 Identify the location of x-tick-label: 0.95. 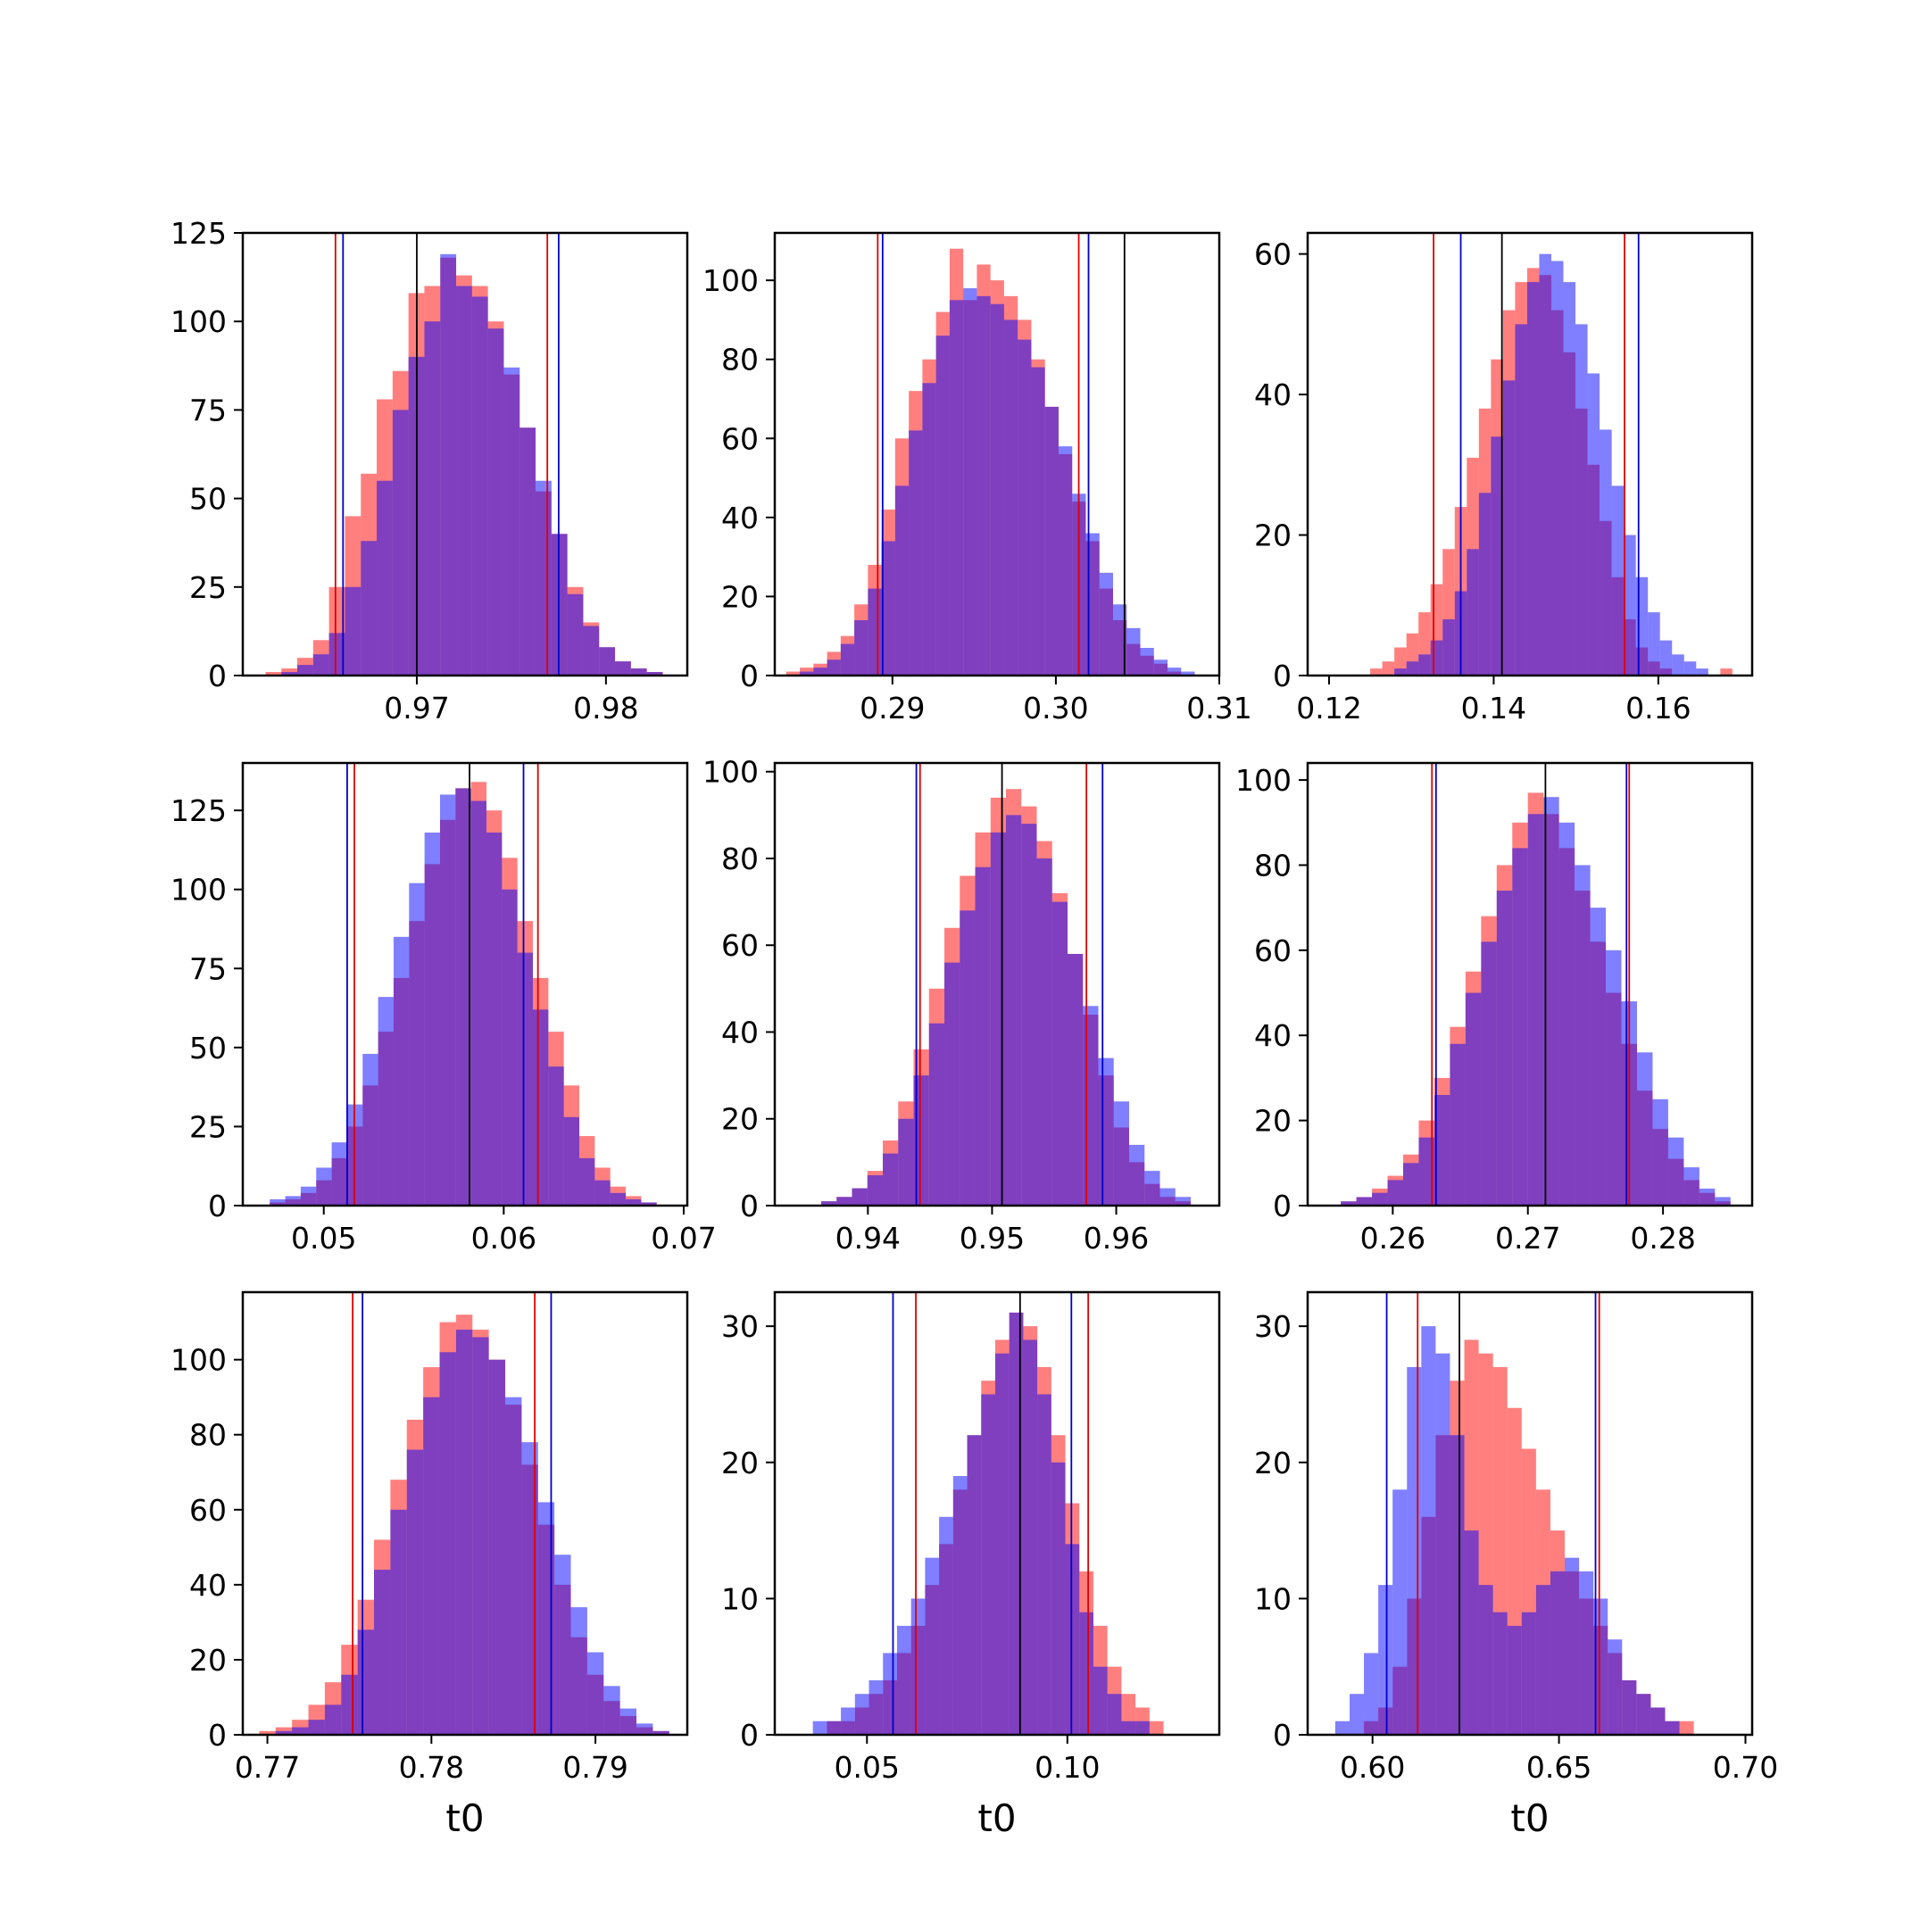
(993, 1238).